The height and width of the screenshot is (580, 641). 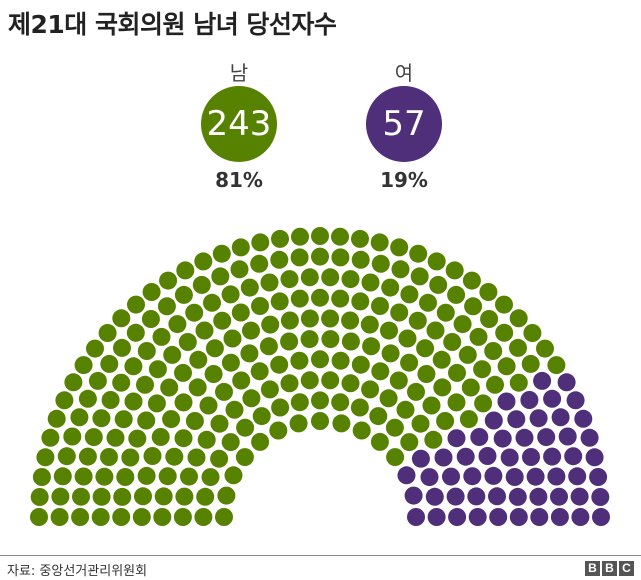 I want to click on bbc-logo: B B C, so click(x=609, y=568).